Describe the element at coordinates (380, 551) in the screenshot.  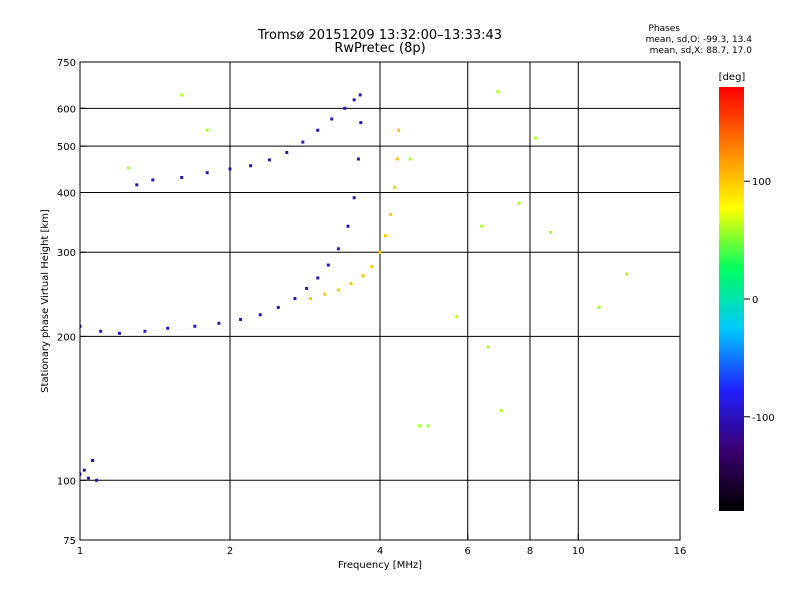
I see `x-tick-label: 4` at that location.